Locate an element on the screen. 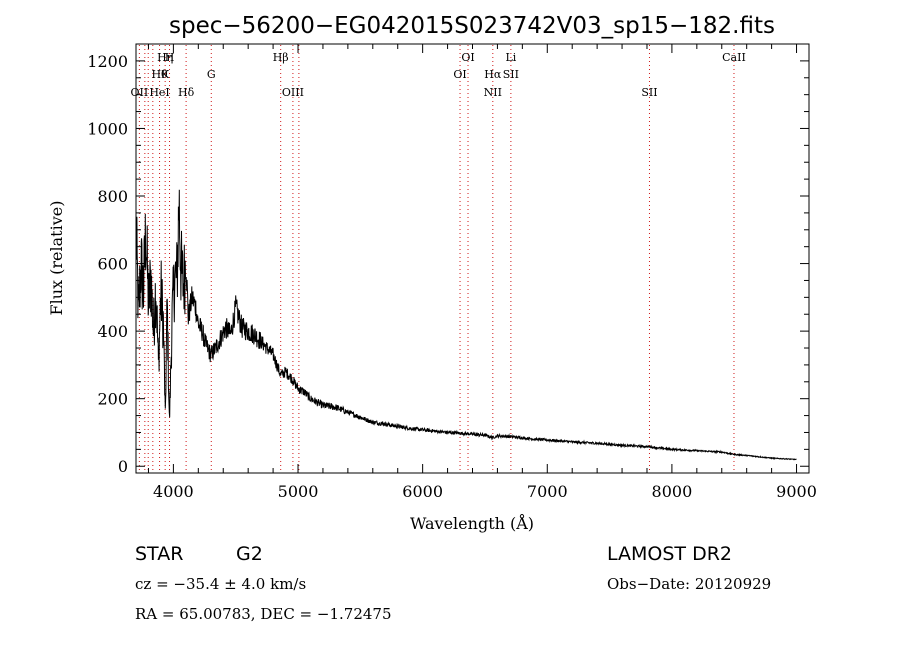 The height and width of the screenshot is (650, 900). object-class: STAR is located at coordinates (159, 554).